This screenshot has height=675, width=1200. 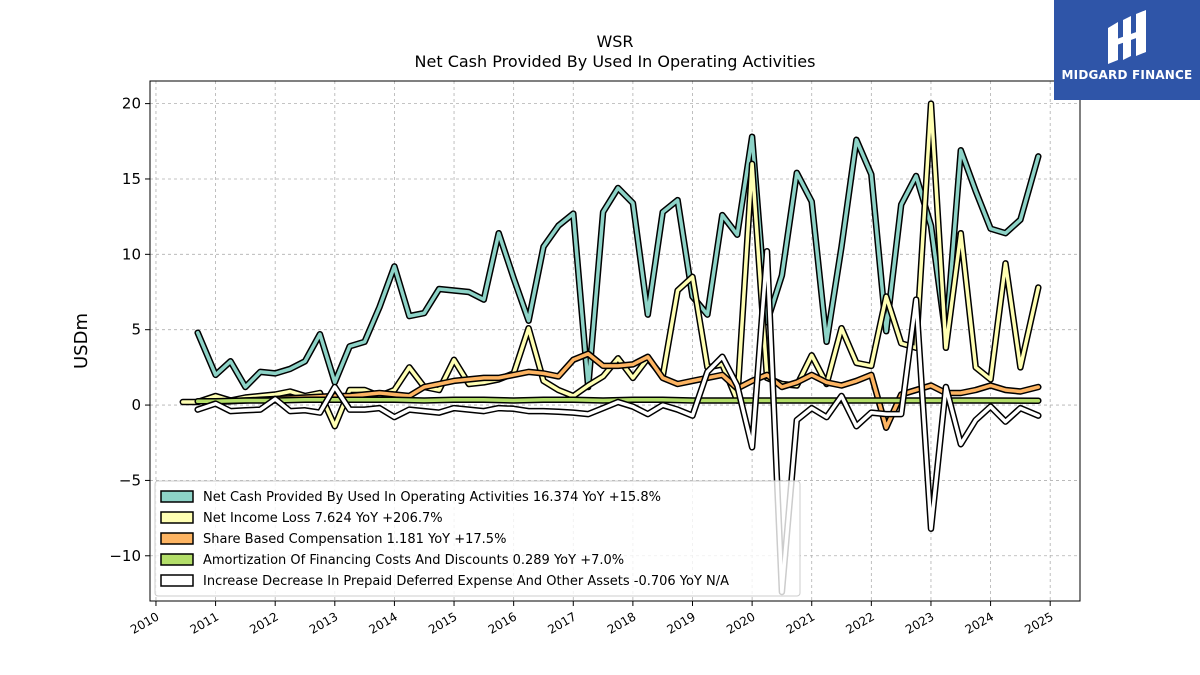 What do you see at coordinates (442, 622) in the screenshot?
I see `x-tick-label: 2015` at bounding box center [442, 622].